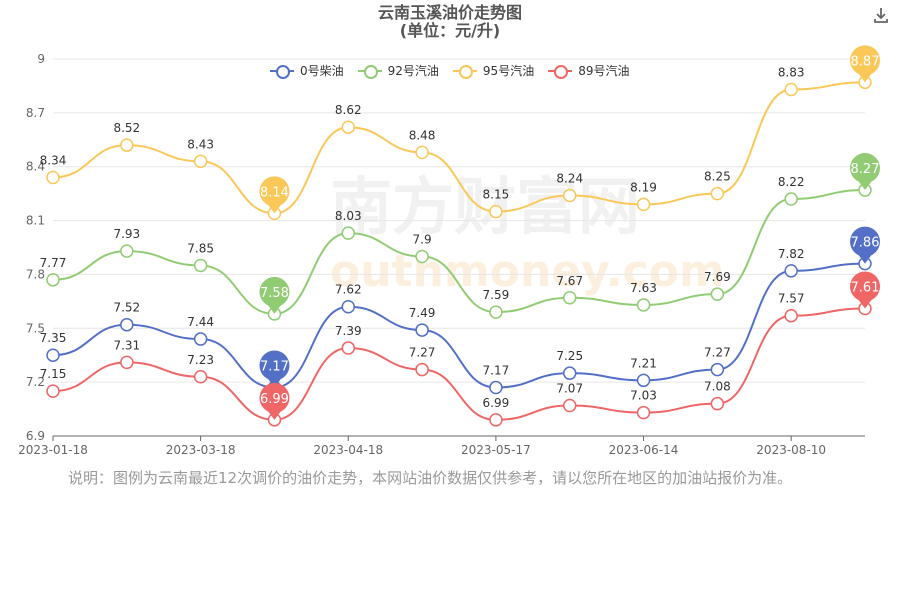  I want to click on data-label: 7.67, so click(569, 281).